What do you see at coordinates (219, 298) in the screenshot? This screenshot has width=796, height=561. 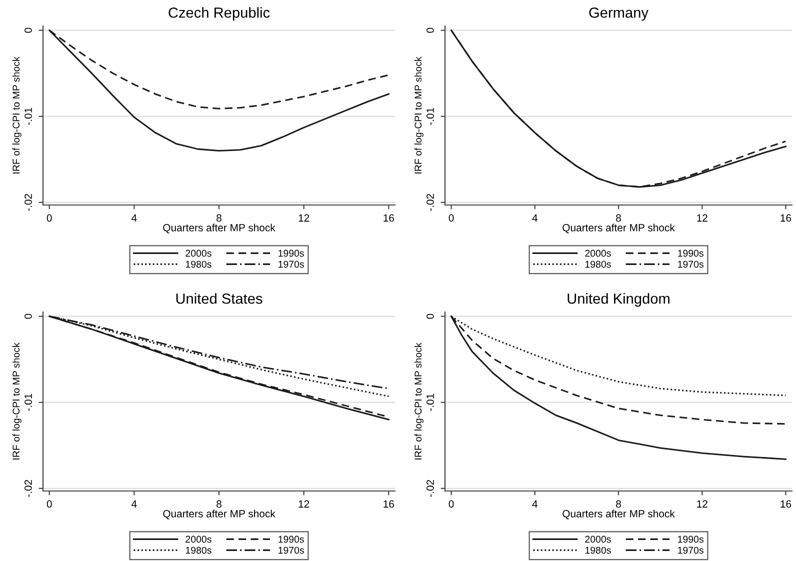 I see `chart-title: United States` at bounding box center [219, 298].